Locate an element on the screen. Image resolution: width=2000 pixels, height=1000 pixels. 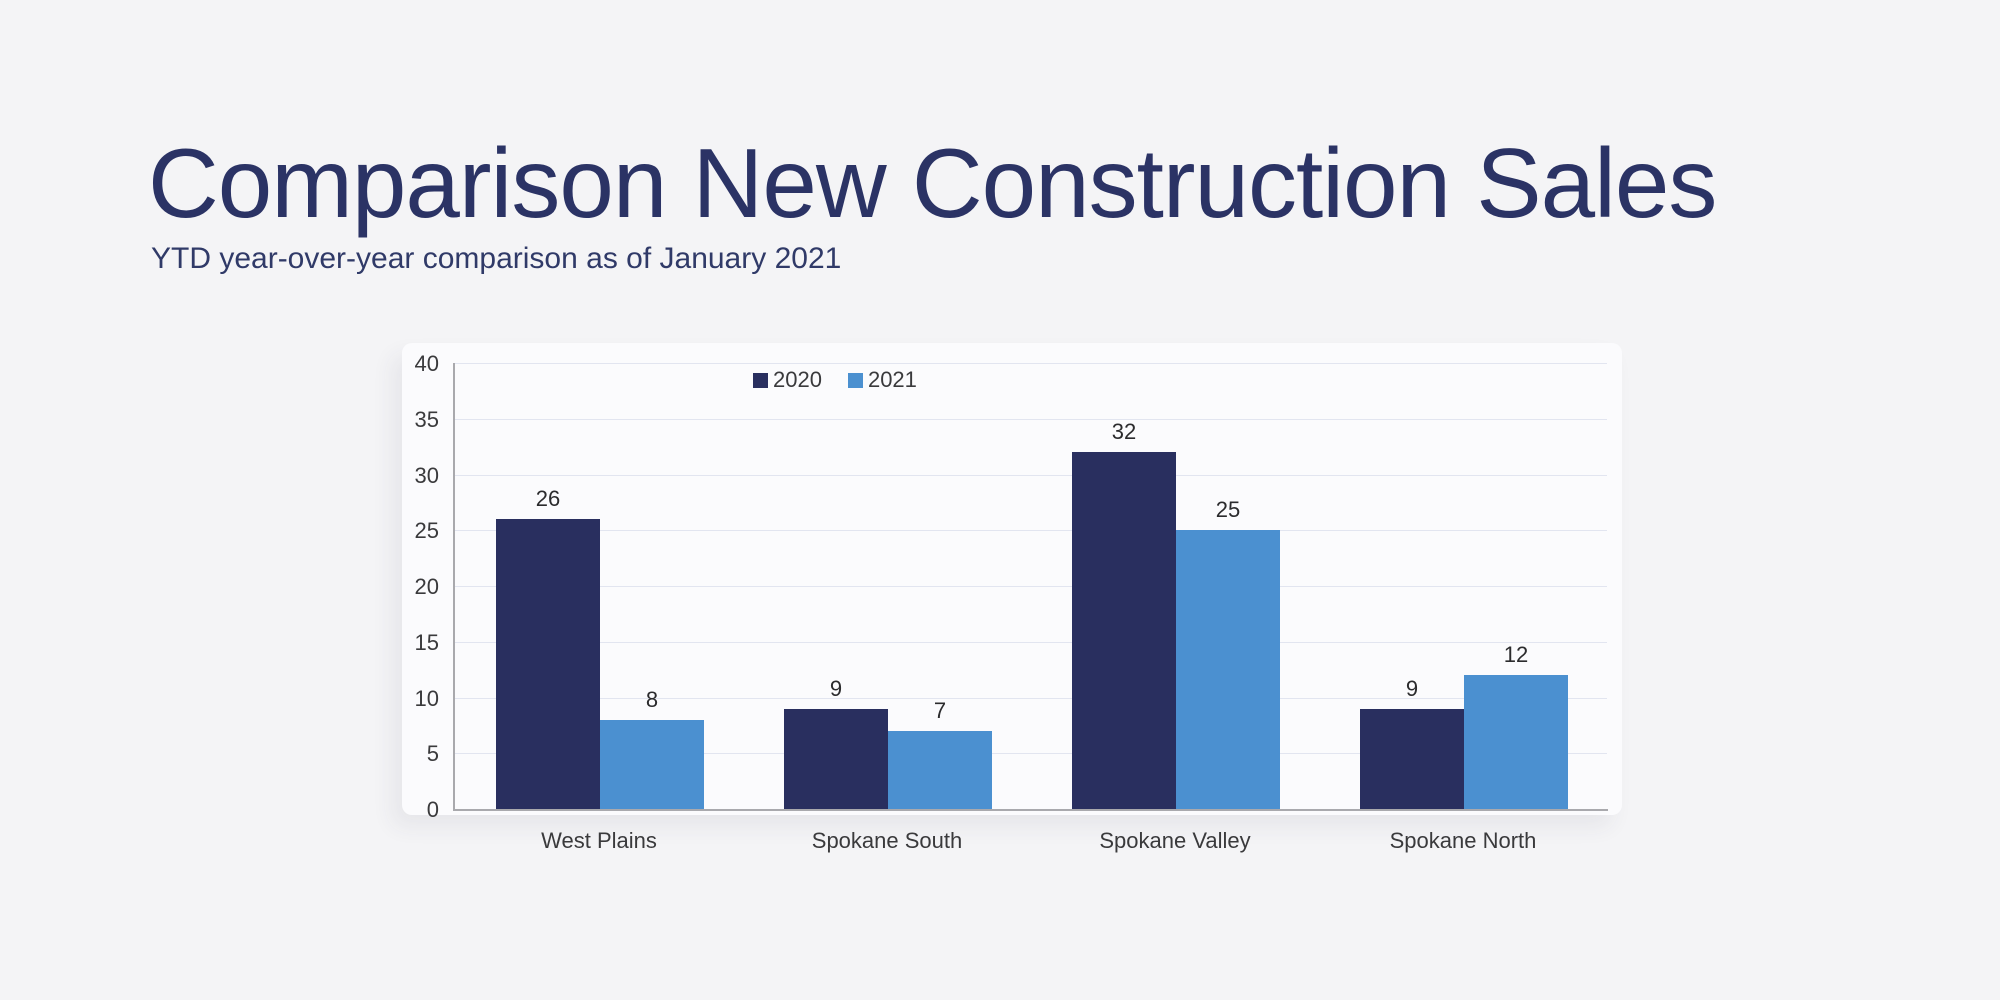
legend-label-2021: 2021 is located at coordinates (892, 379).